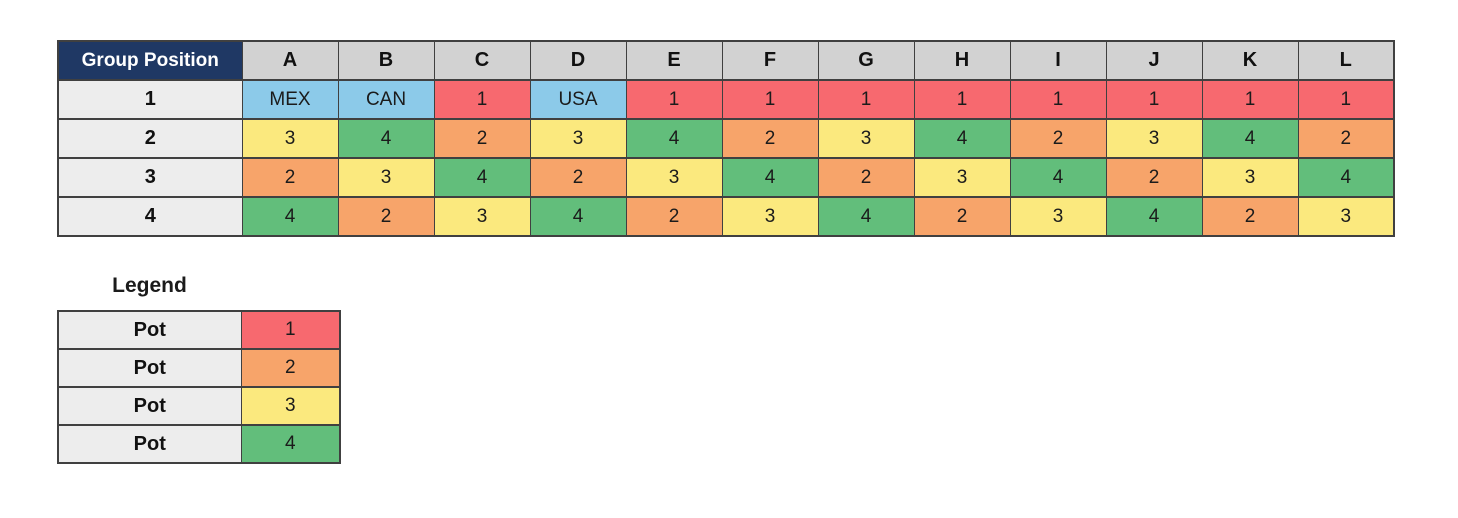  I want to click on cell-a-pos2: 3, so click(290, 138).